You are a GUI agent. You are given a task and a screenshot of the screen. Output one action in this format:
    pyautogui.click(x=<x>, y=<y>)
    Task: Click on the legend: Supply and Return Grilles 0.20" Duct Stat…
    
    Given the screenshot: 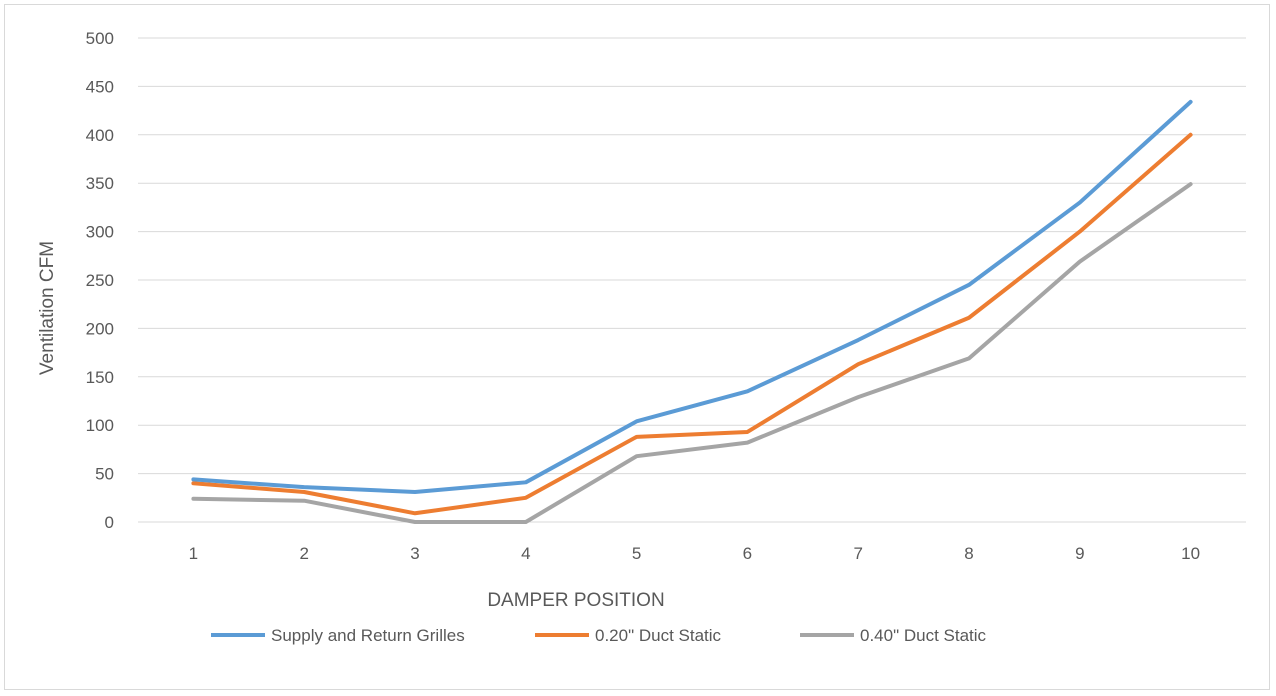 What is the action you would take?
    pyautogui.click(x=599, y=635)
    